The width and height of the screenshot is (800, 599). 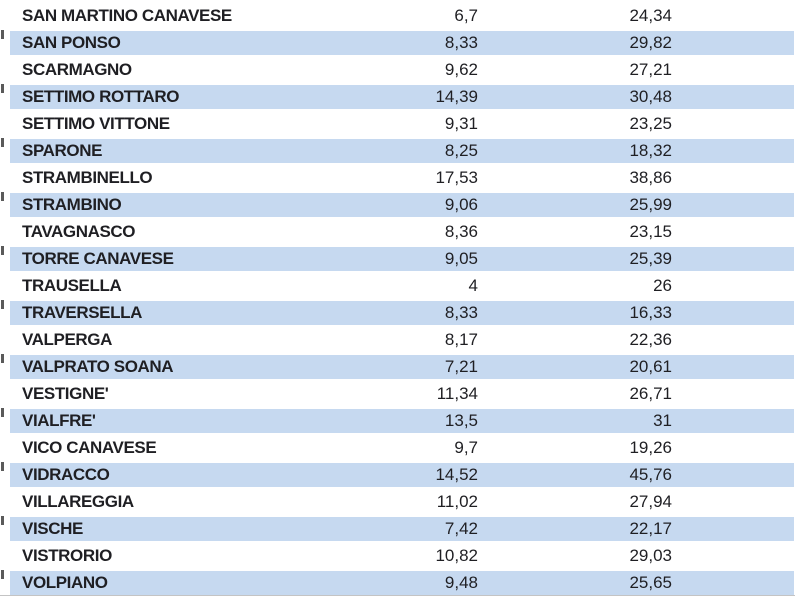 I want to click on value2-cell: 24,34, so click(x=650, y=15).